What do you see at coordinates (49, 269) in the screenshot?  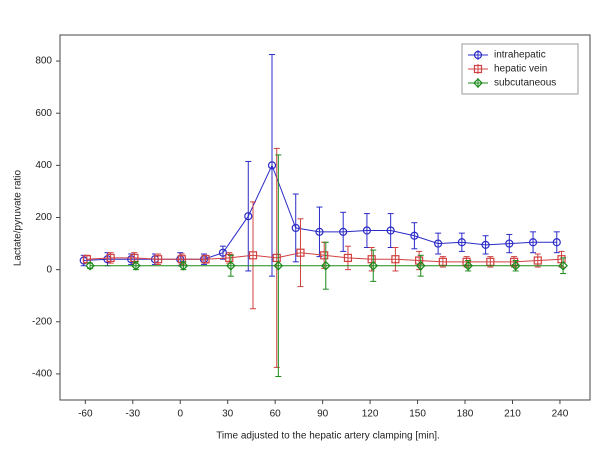 I see `y-tick-label: 0` at bounding box center [49, 269].